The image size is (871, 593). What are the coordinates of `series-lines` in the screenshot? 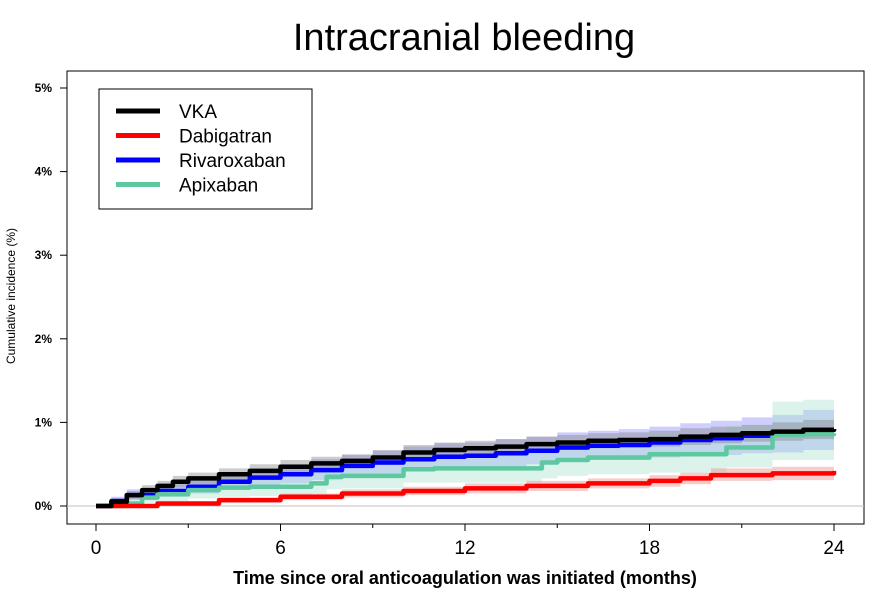 It's located at (466, 468).